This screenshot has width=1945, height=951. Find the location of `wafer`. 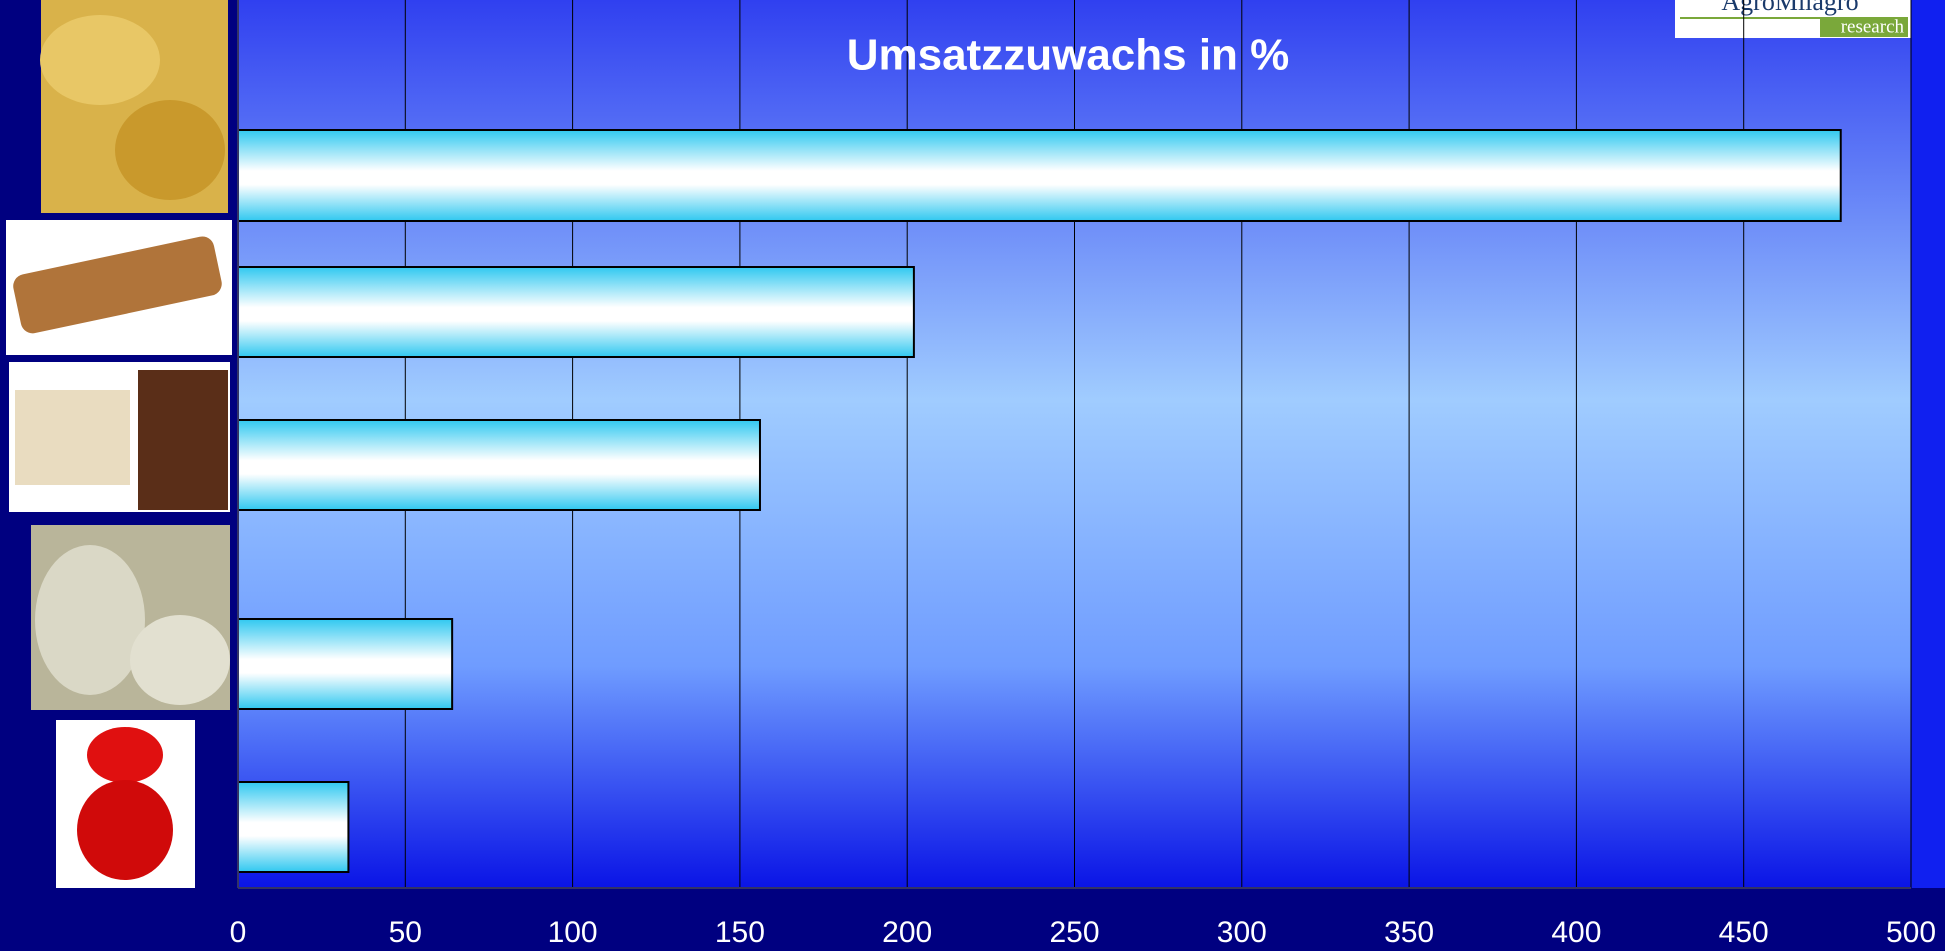

wafer is located at coordinates (72, 437).